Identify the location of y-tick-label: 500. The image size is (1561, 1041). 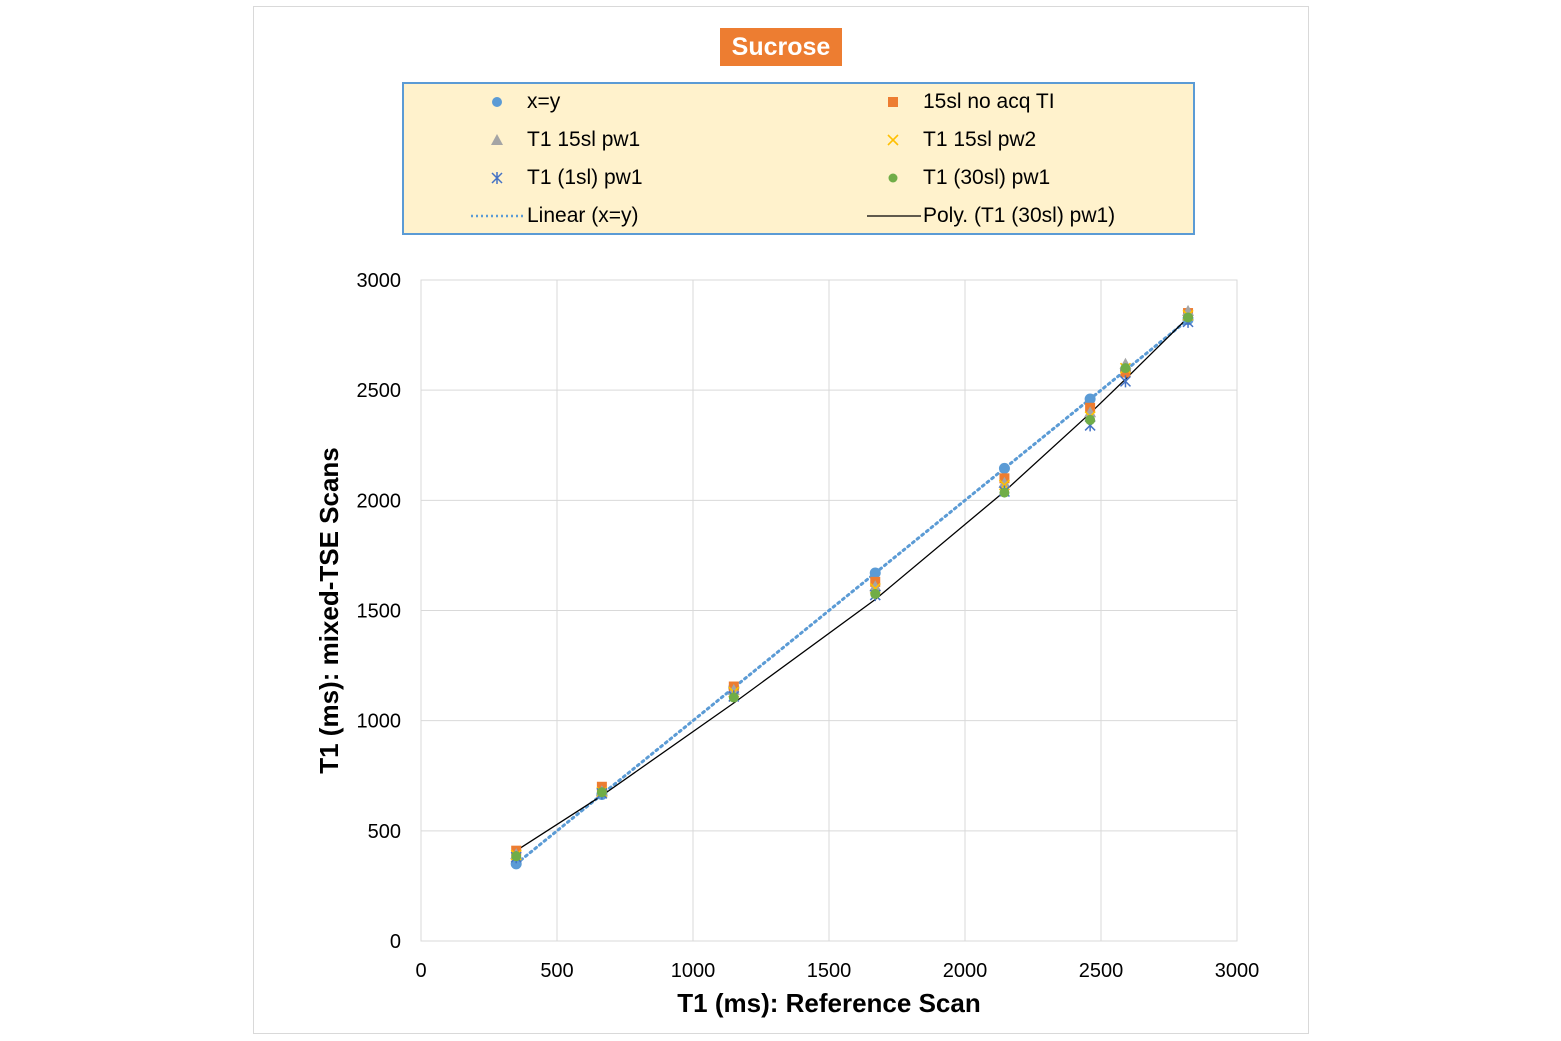
(384, 832).